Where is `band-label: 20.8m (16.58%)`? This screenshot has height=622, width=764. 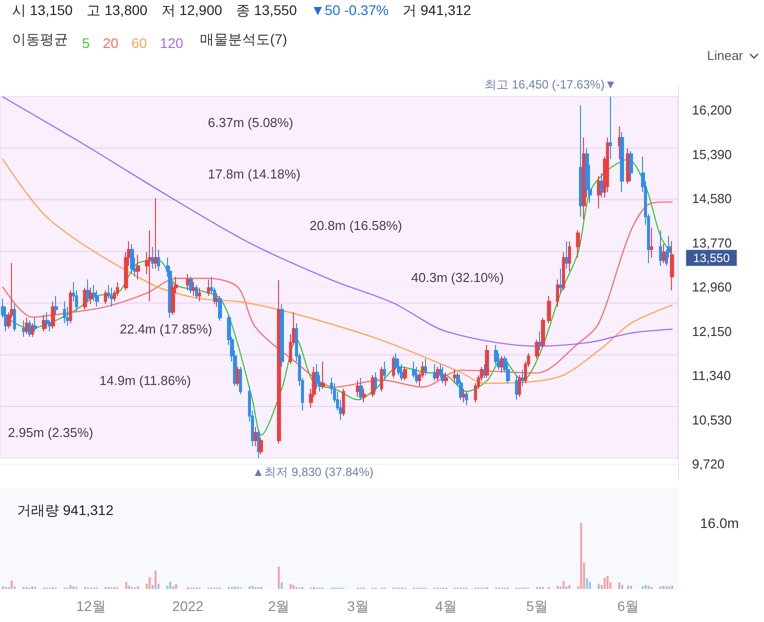
band-label: 20.8m (16.58%) is located at coordinates (356, 226).